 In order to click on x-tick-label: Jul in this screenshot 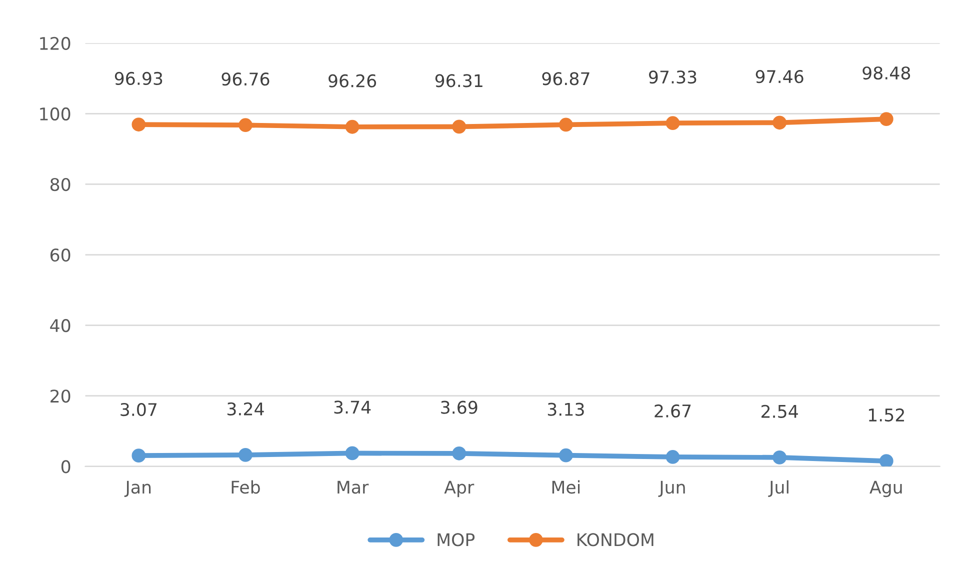, I will do `click(778, 488)`.